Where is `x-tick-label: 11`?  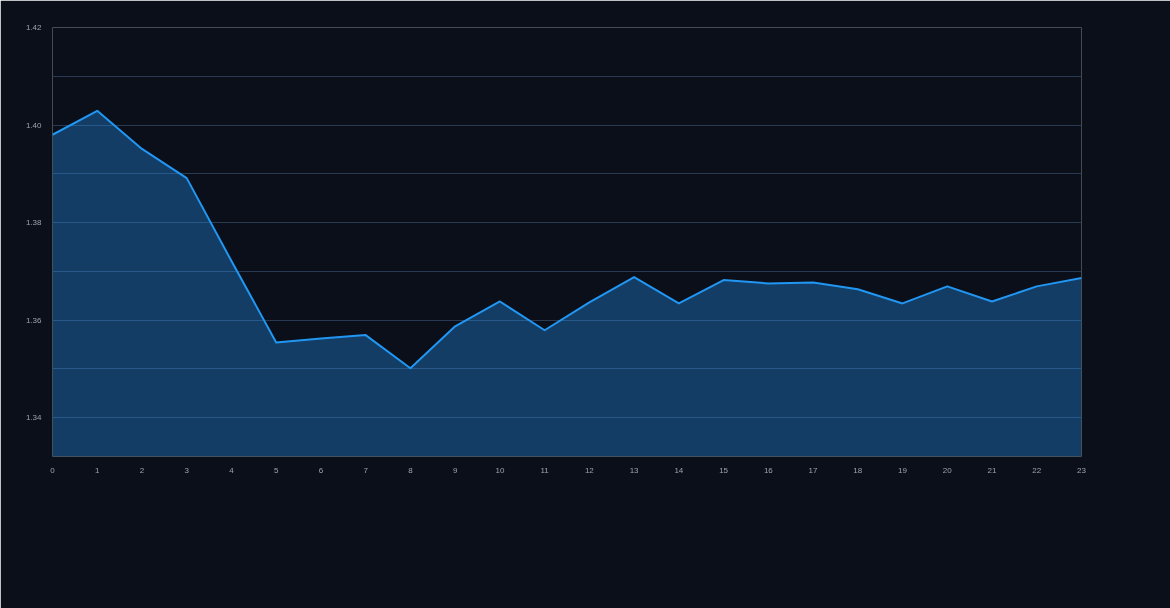 x-tick-label: 11 is located at coordinates (545, 470).